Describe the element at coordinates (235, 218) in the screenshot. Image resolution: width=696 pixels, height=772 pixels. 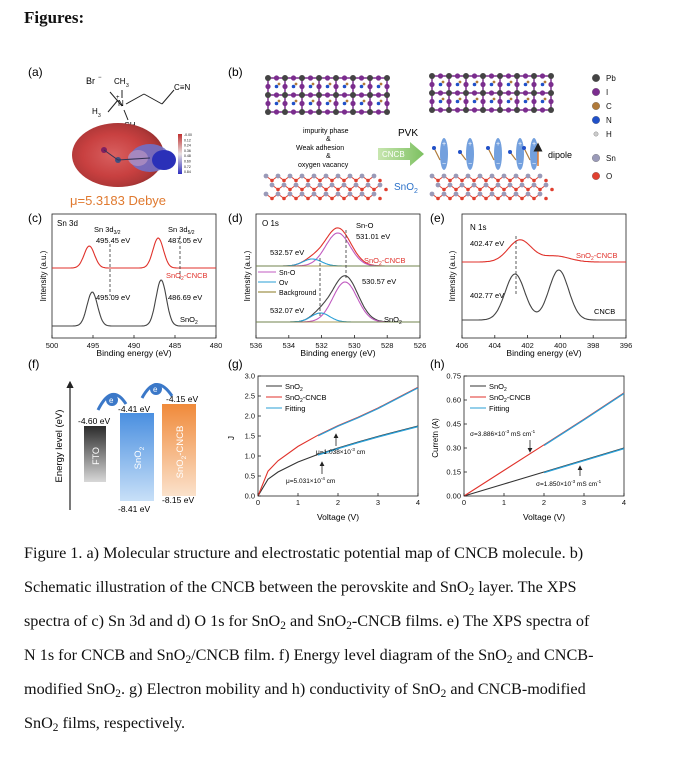
I see `panel-d-label: (d)` at that location.